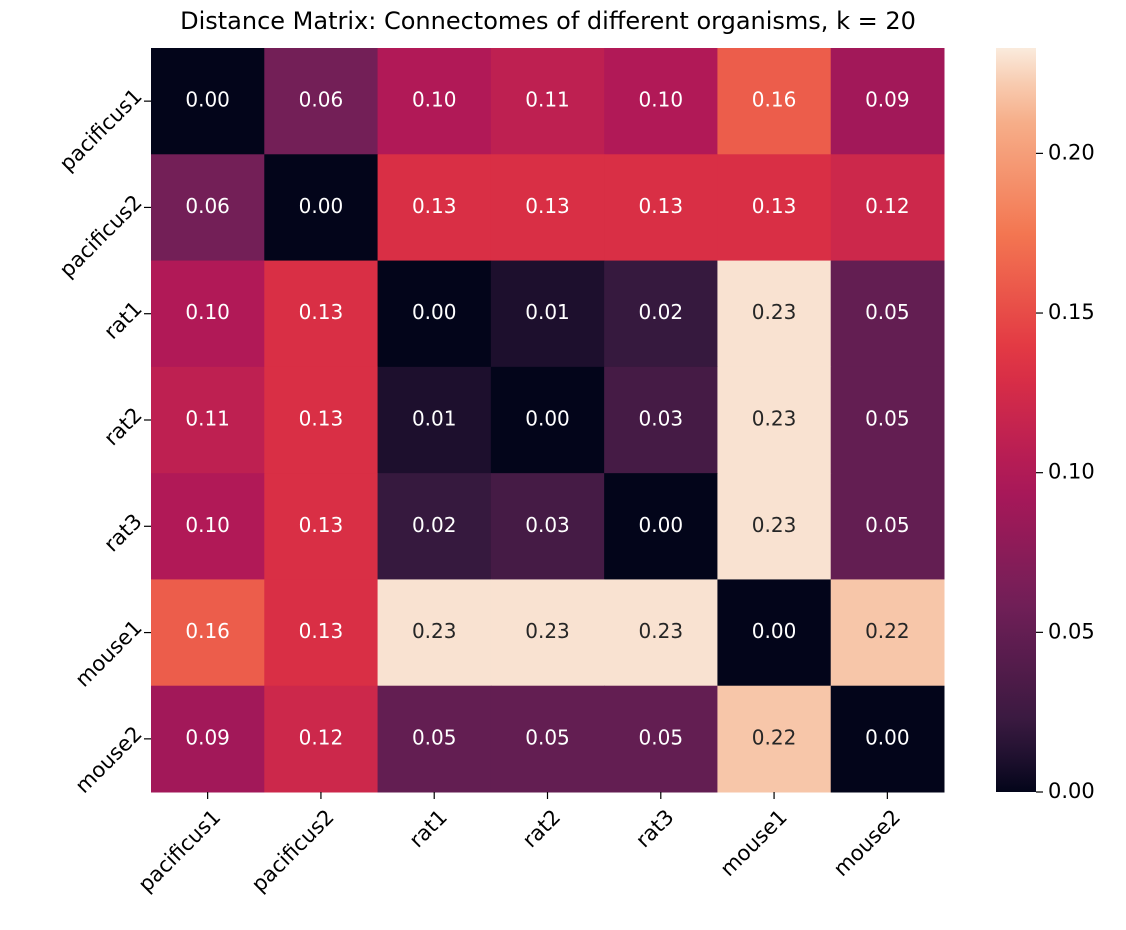 The width and height of the screenshot is (1126, 930). What do you see at coordinates (101, 236) in the screenshot?
I see `y-tick-label: pacificus2` at bounding box center [101, 236].